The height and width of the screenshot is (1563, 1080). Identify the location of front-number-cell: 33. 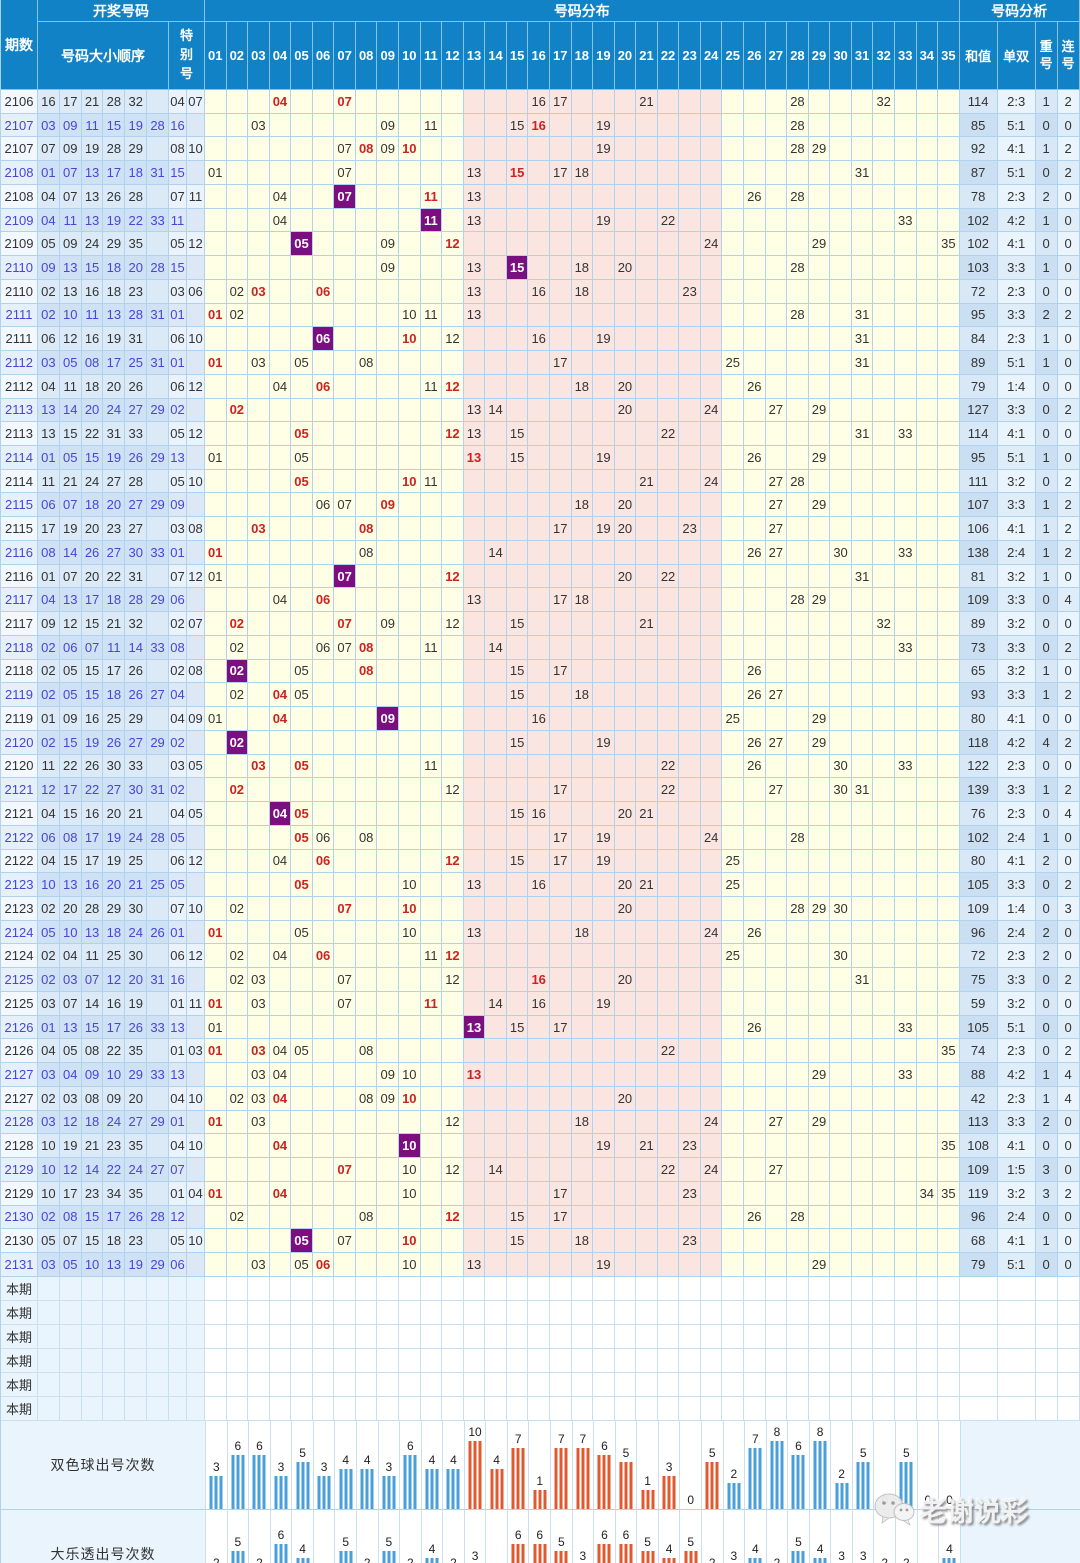
(158, 1027).